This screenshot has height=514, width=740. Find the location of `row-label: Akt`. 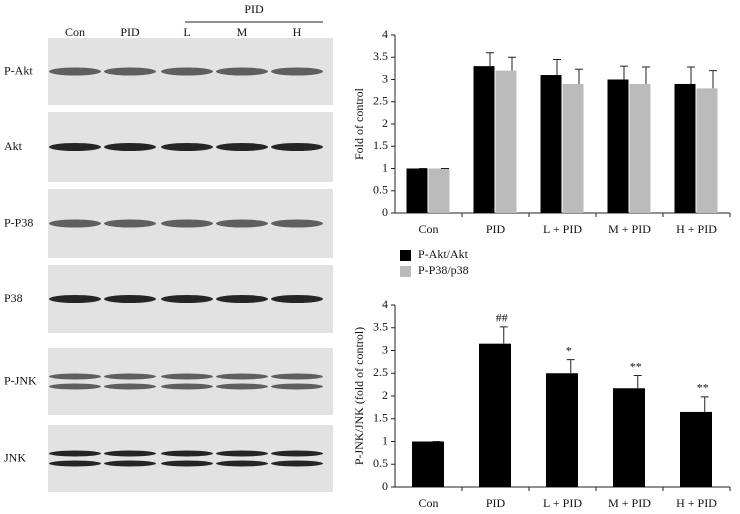

row-label: Akt is located at coordinates (13, 146).